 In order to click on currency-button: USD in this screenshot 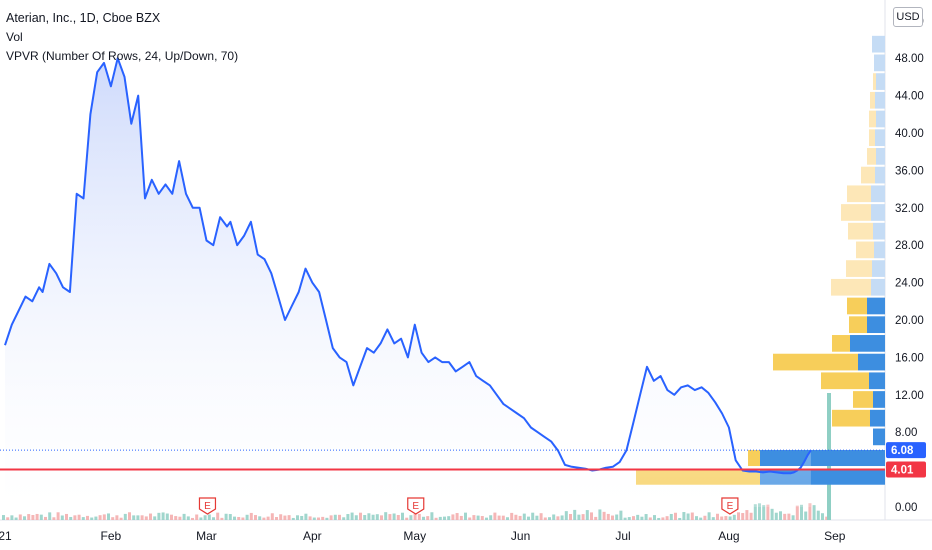, I will do `click(908, 17)`.